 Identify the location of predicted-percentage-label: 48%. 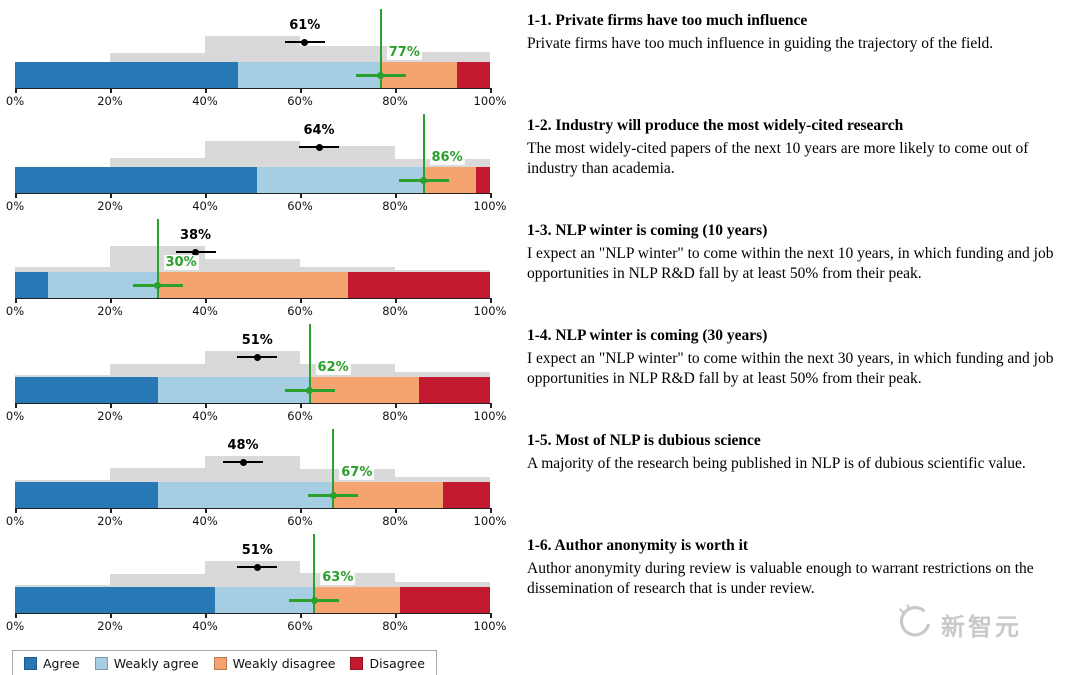
(243, 445).